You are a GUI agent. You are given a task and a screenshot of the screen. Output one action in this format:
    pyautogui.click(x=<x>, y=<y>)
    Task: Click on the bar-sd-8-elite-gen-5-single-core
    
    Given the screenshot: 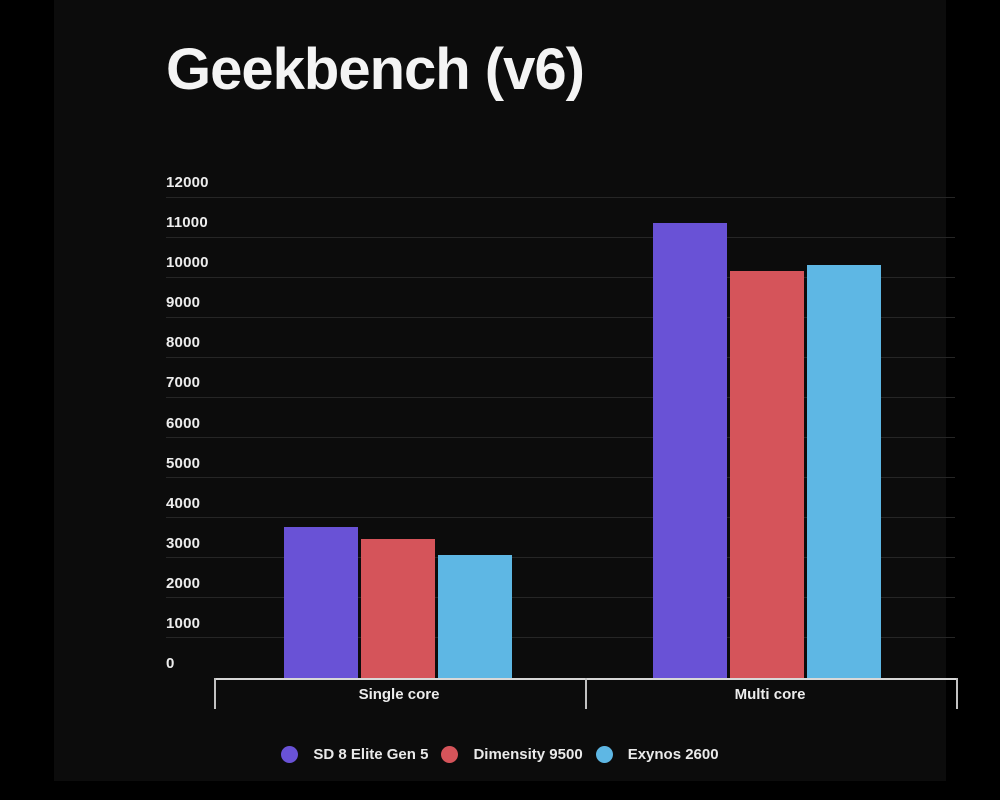 What is the action you would take?
    pyautogui.click(x=321, y=602)
    